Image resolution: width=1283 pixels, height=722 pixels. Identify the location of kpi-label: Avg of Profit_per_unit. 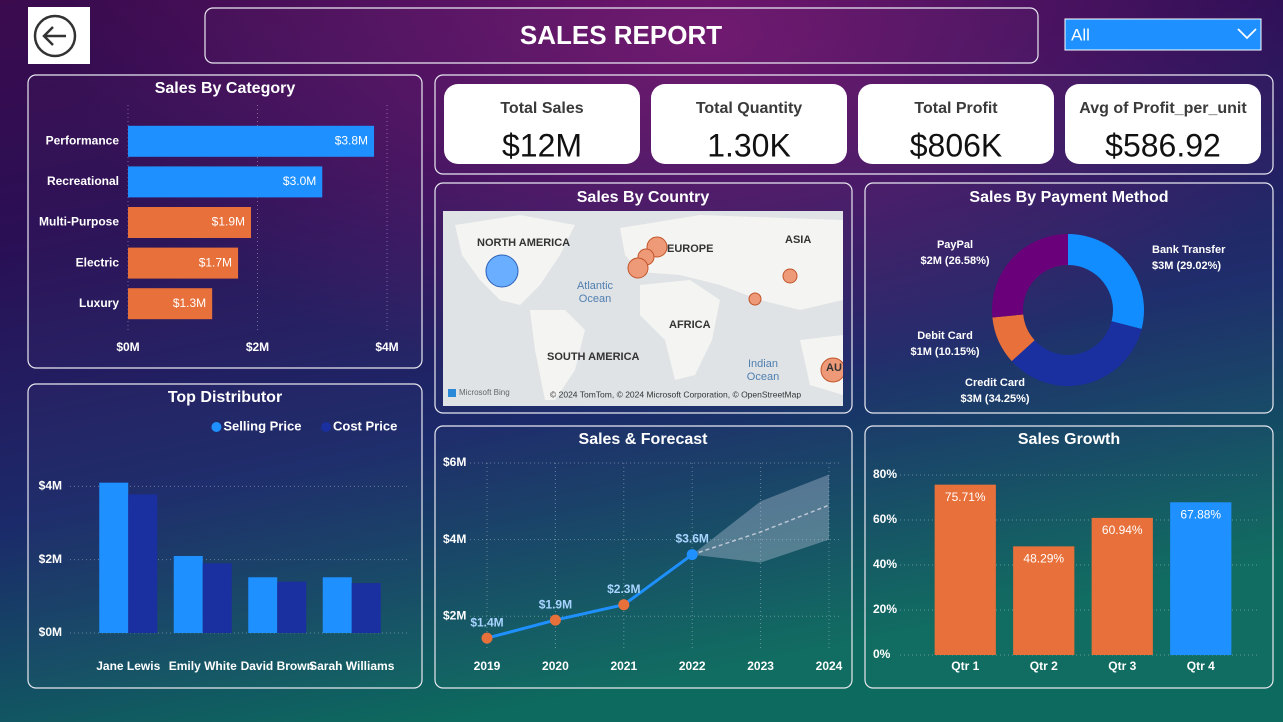
(1163, 108).